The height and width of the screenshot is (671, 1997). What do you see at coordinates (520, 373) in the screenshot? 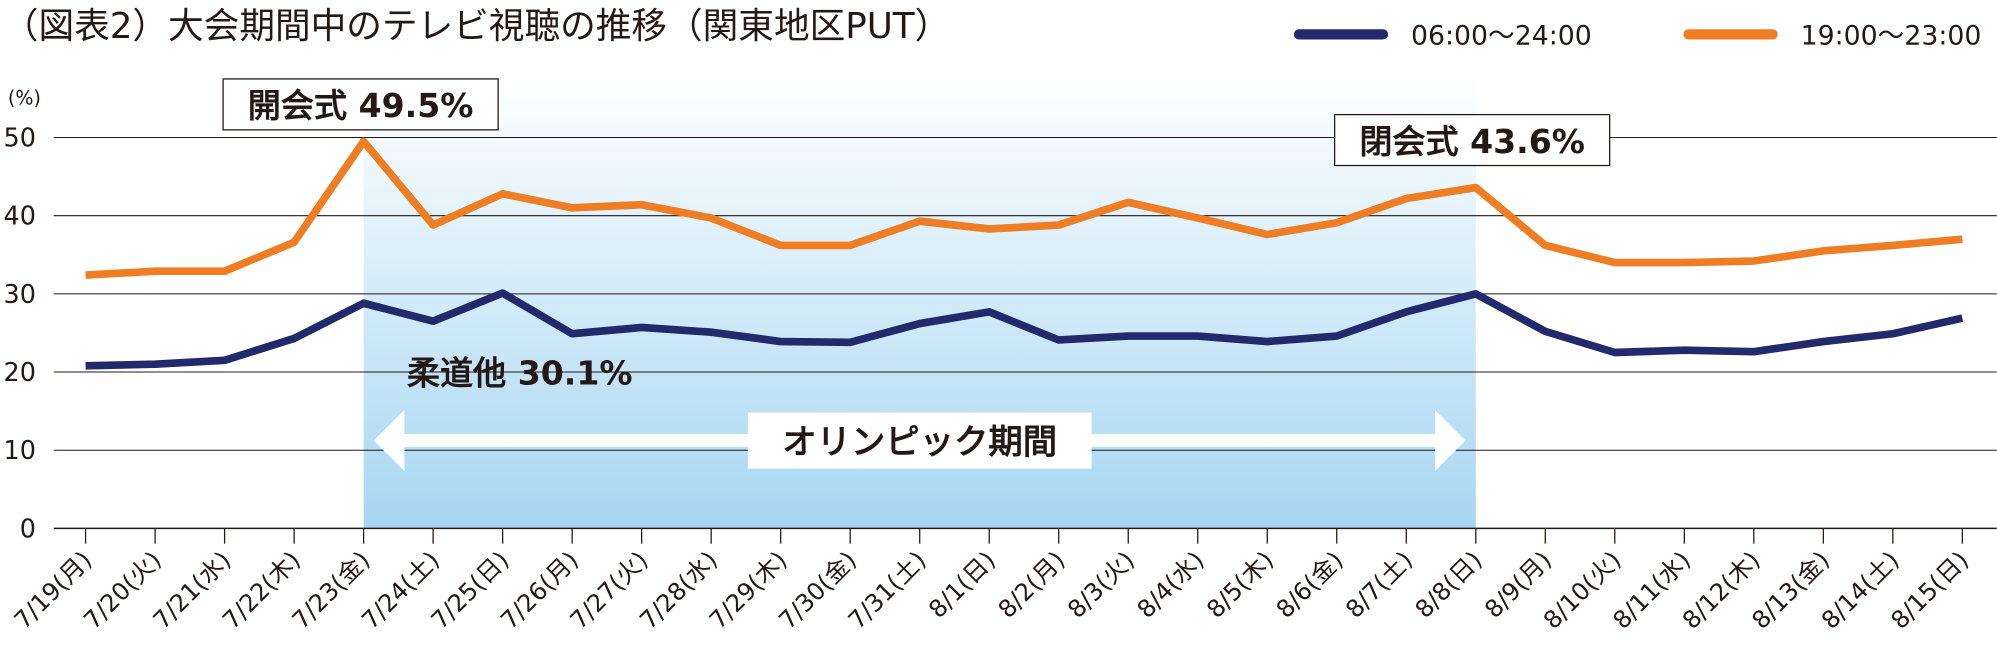
I see `annotation-label: 柔道他 30.1%` at bounding box center [520, 373].